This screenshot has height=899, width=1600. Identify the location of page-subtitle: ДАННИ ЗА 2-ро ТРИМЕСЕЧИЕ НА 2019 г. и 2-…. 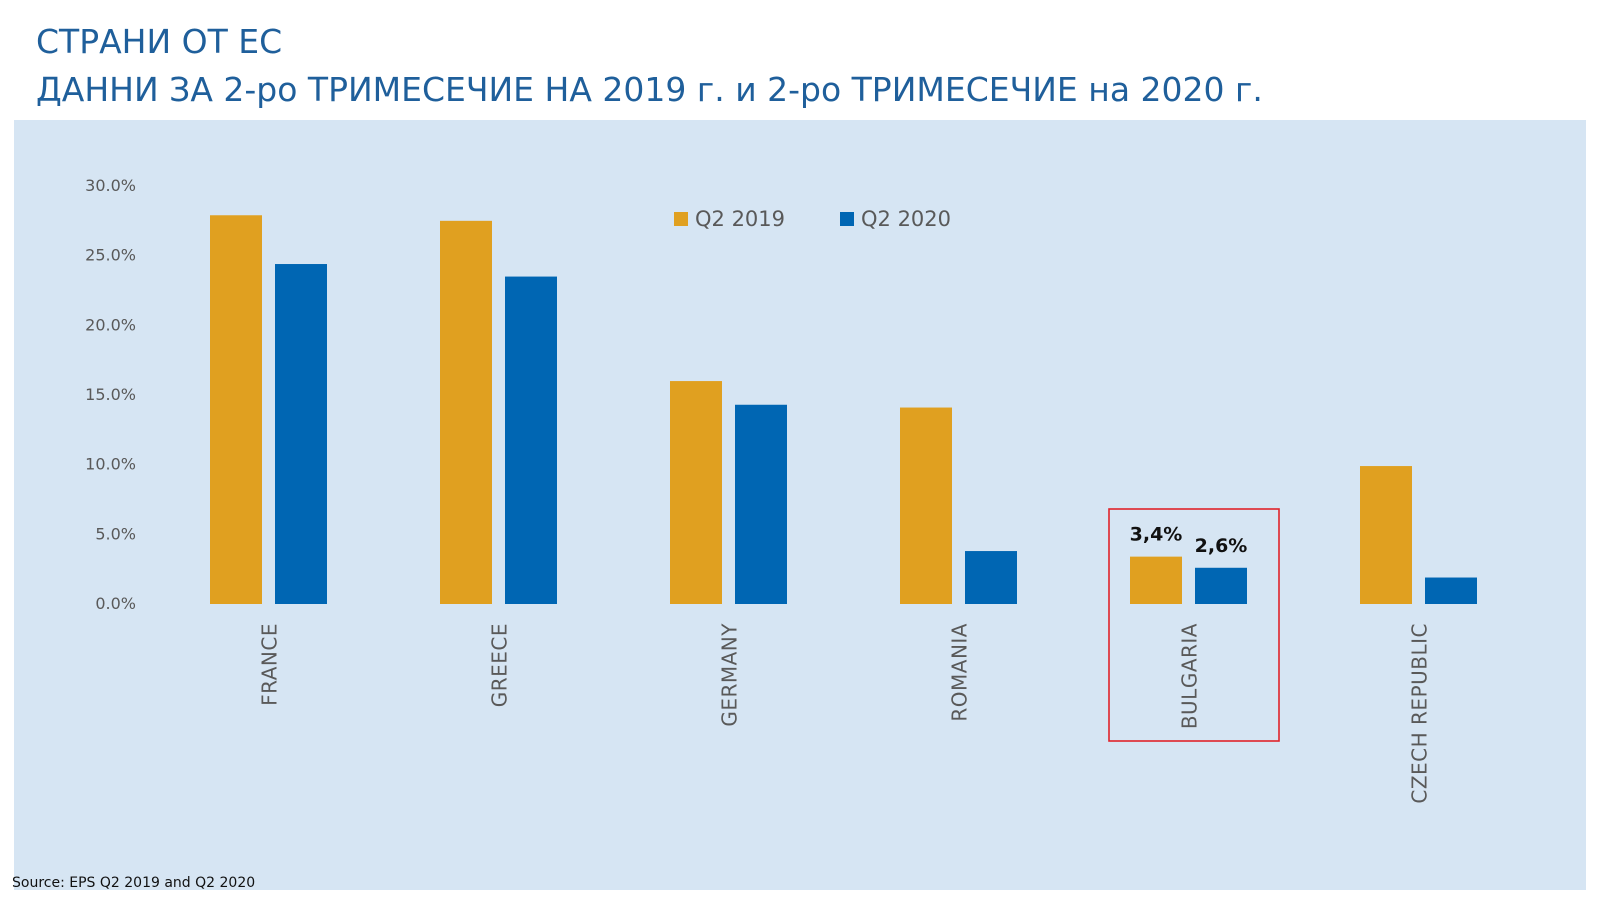
(649, 89).